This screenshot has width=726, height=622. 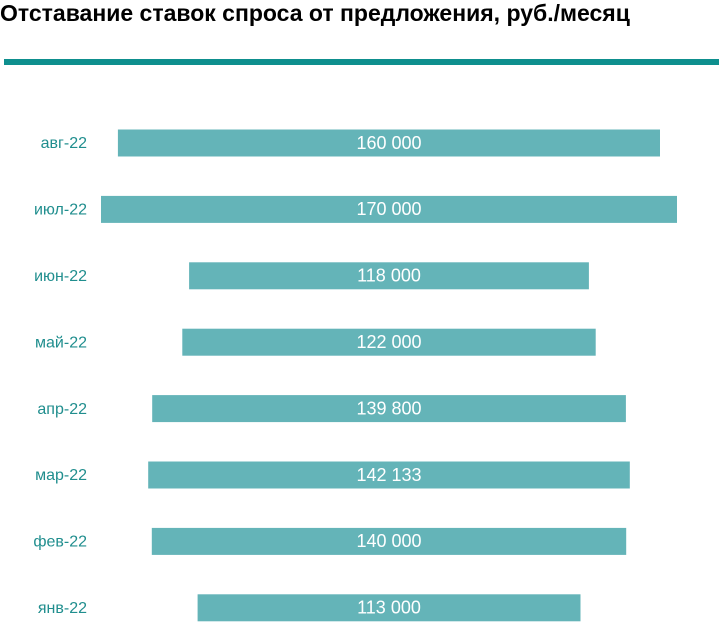 I want to click on value-label: 118 000, so click(x=389, y=276).